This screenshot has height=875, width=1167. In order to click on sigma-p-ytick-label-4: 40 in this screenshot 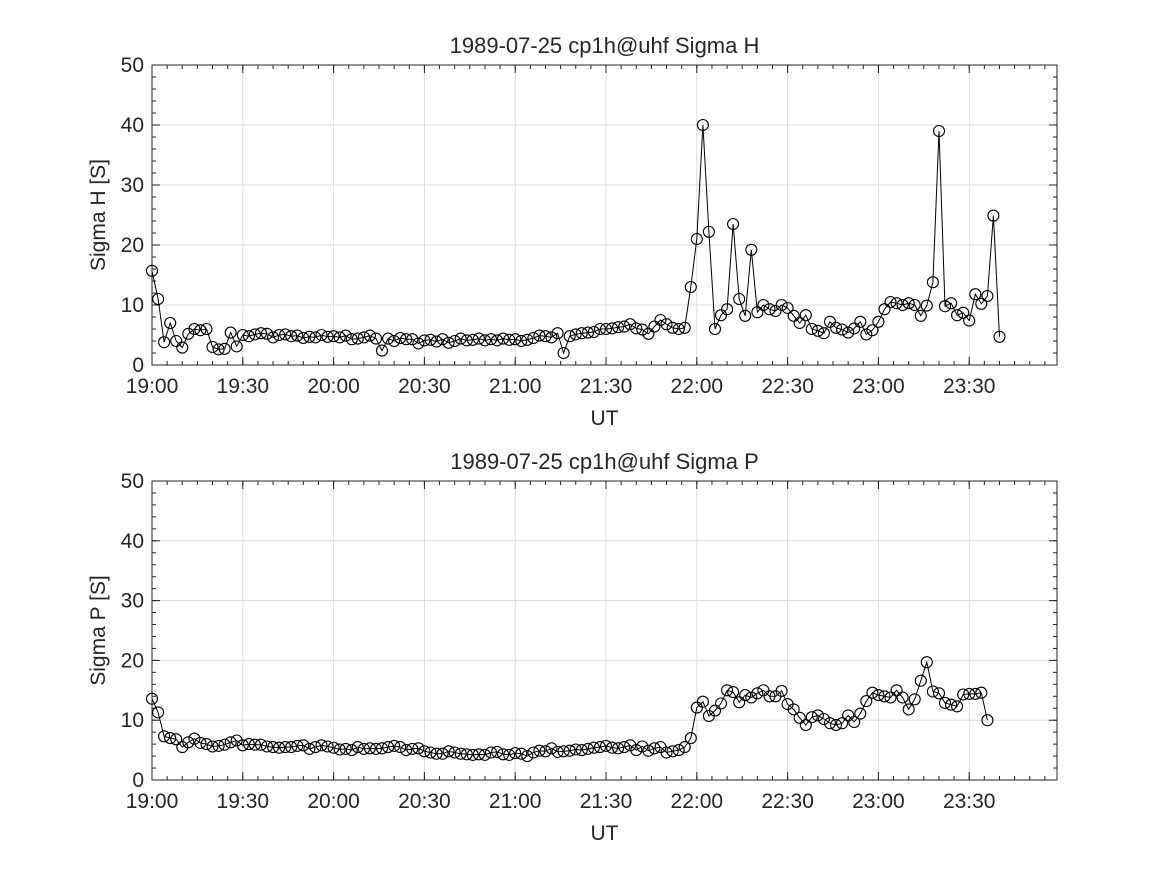, I will do `click(132, 541)`.